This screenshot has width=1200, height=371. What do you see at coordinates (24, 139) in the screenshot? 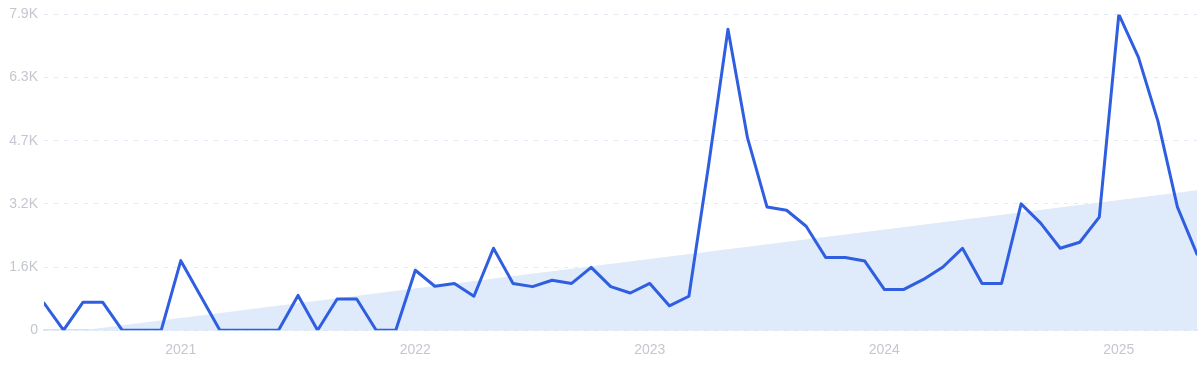
I see `y-tick-label: 4.7K` at bounding box center [24, 139].